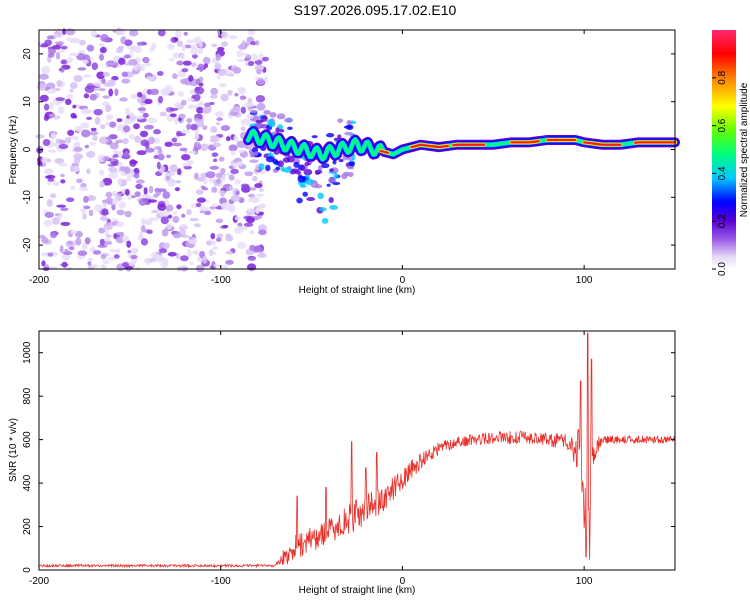 The image size is (750, 600). What do you see at coordinates (39, 280) in the screenshot?
I see `spec-x-tick-label: -200` at bounding box center [39, 280].